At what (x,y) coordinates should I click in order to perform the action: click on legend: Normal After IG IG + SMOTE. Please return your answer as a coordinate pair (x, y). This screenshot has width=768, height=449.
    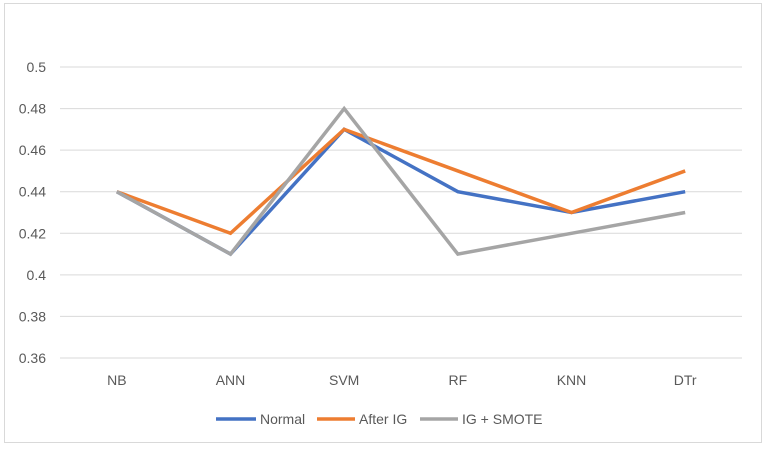
    Looking at the image, I should click on (379, 419).